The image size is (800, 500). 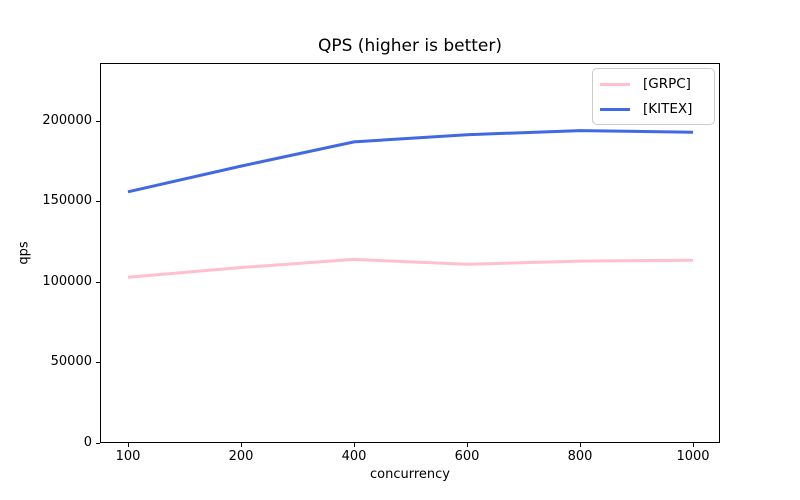 I want to click on series-line-grpc, so click(x=410, y=268).